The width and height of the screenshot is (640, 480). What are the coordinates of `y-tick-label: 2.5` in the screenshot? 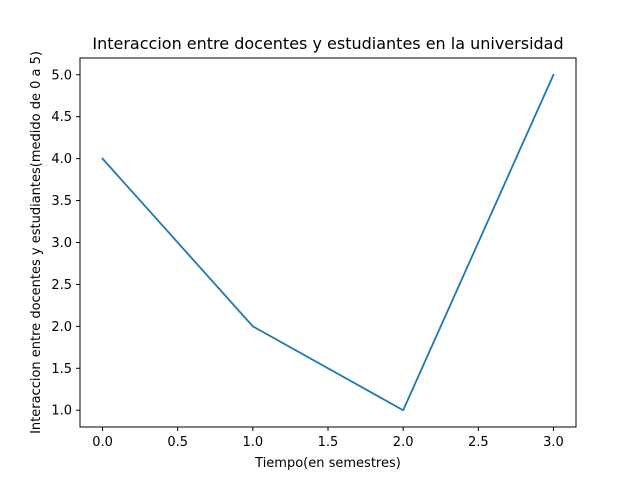 It's located at (61, 285).